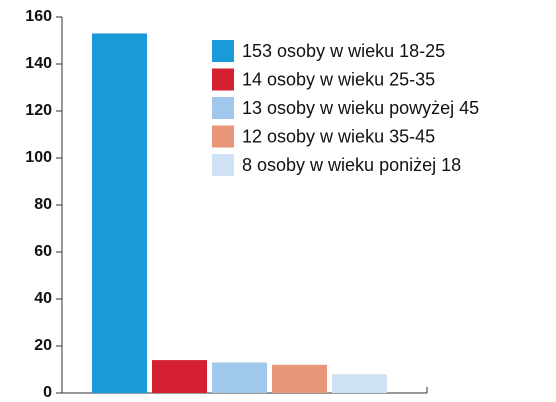 The width and height of the screenshot is (556, 402). What do you see at coordinates (338, 136) in the screenshot?
I see `legend-label: 12 osoby w wieku 35-45` at bounding box center [338, 136].